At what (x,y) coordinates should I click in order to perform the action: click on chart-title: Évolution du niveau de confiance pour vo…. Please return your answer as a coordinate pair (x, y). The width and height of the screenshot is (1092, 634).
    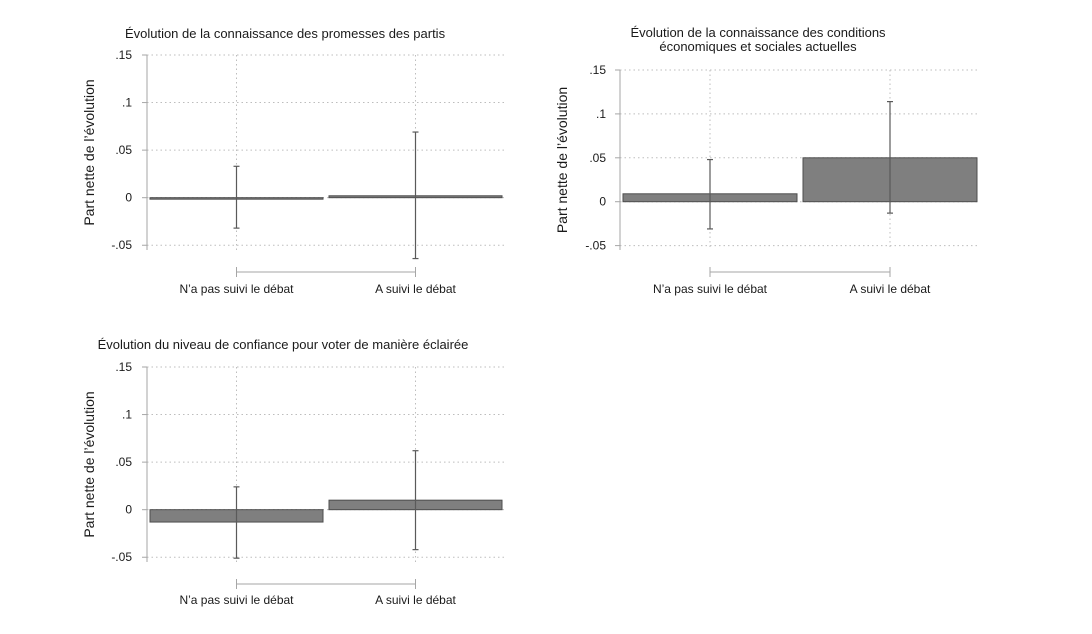
    Looking at the image, I should click on (283, 344).